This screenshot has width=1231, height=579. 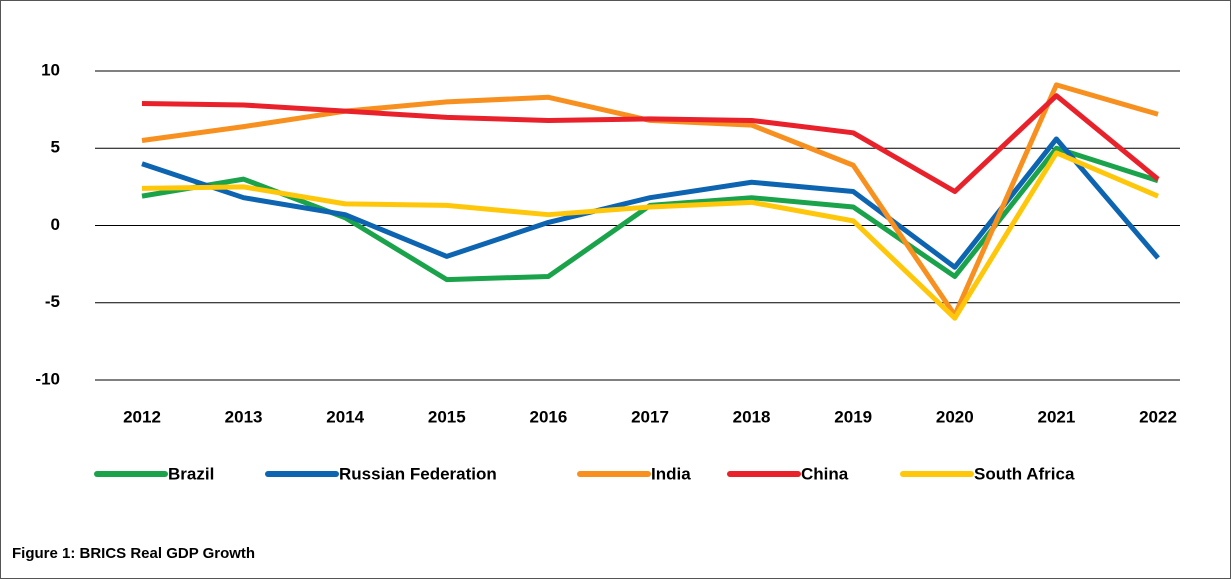 I want to click on y-tick-label: -10, so click(x=47, y=378).